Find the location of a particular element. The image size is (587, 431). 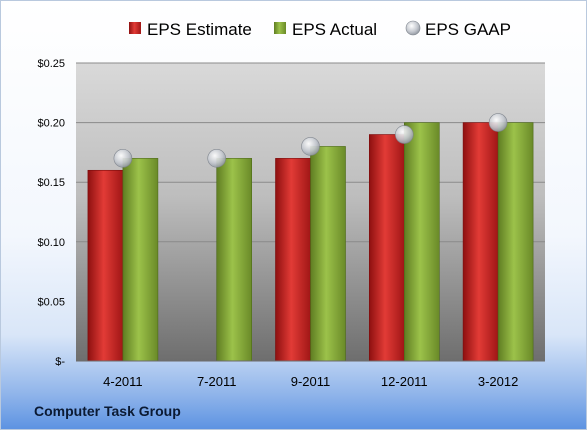

x-tick-label: 7-2011 is located at coordinates (217, 381).